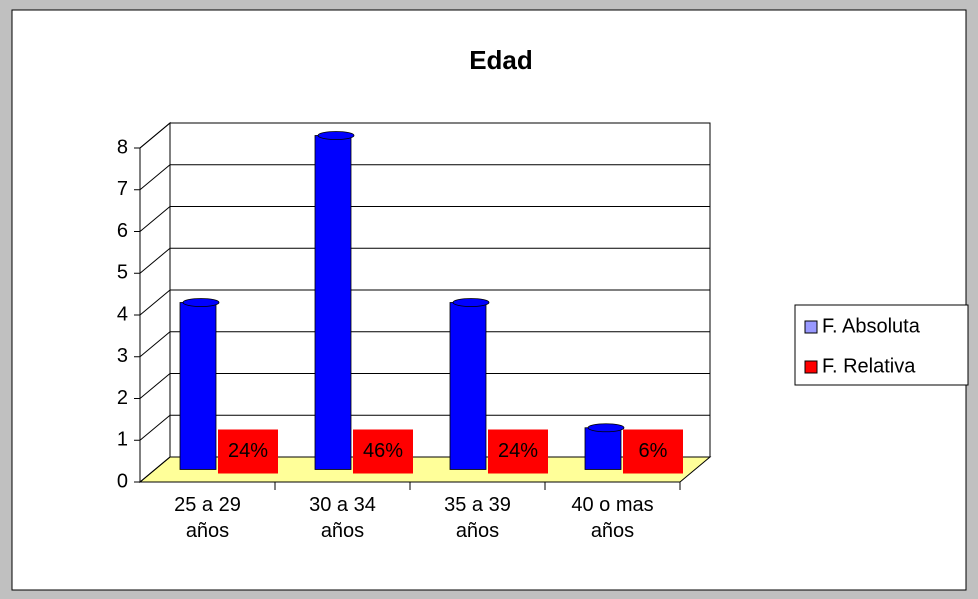  Describe the element at coordinates (122, 356) in the screenshot. I see `y-tick-label: 3` at that location.